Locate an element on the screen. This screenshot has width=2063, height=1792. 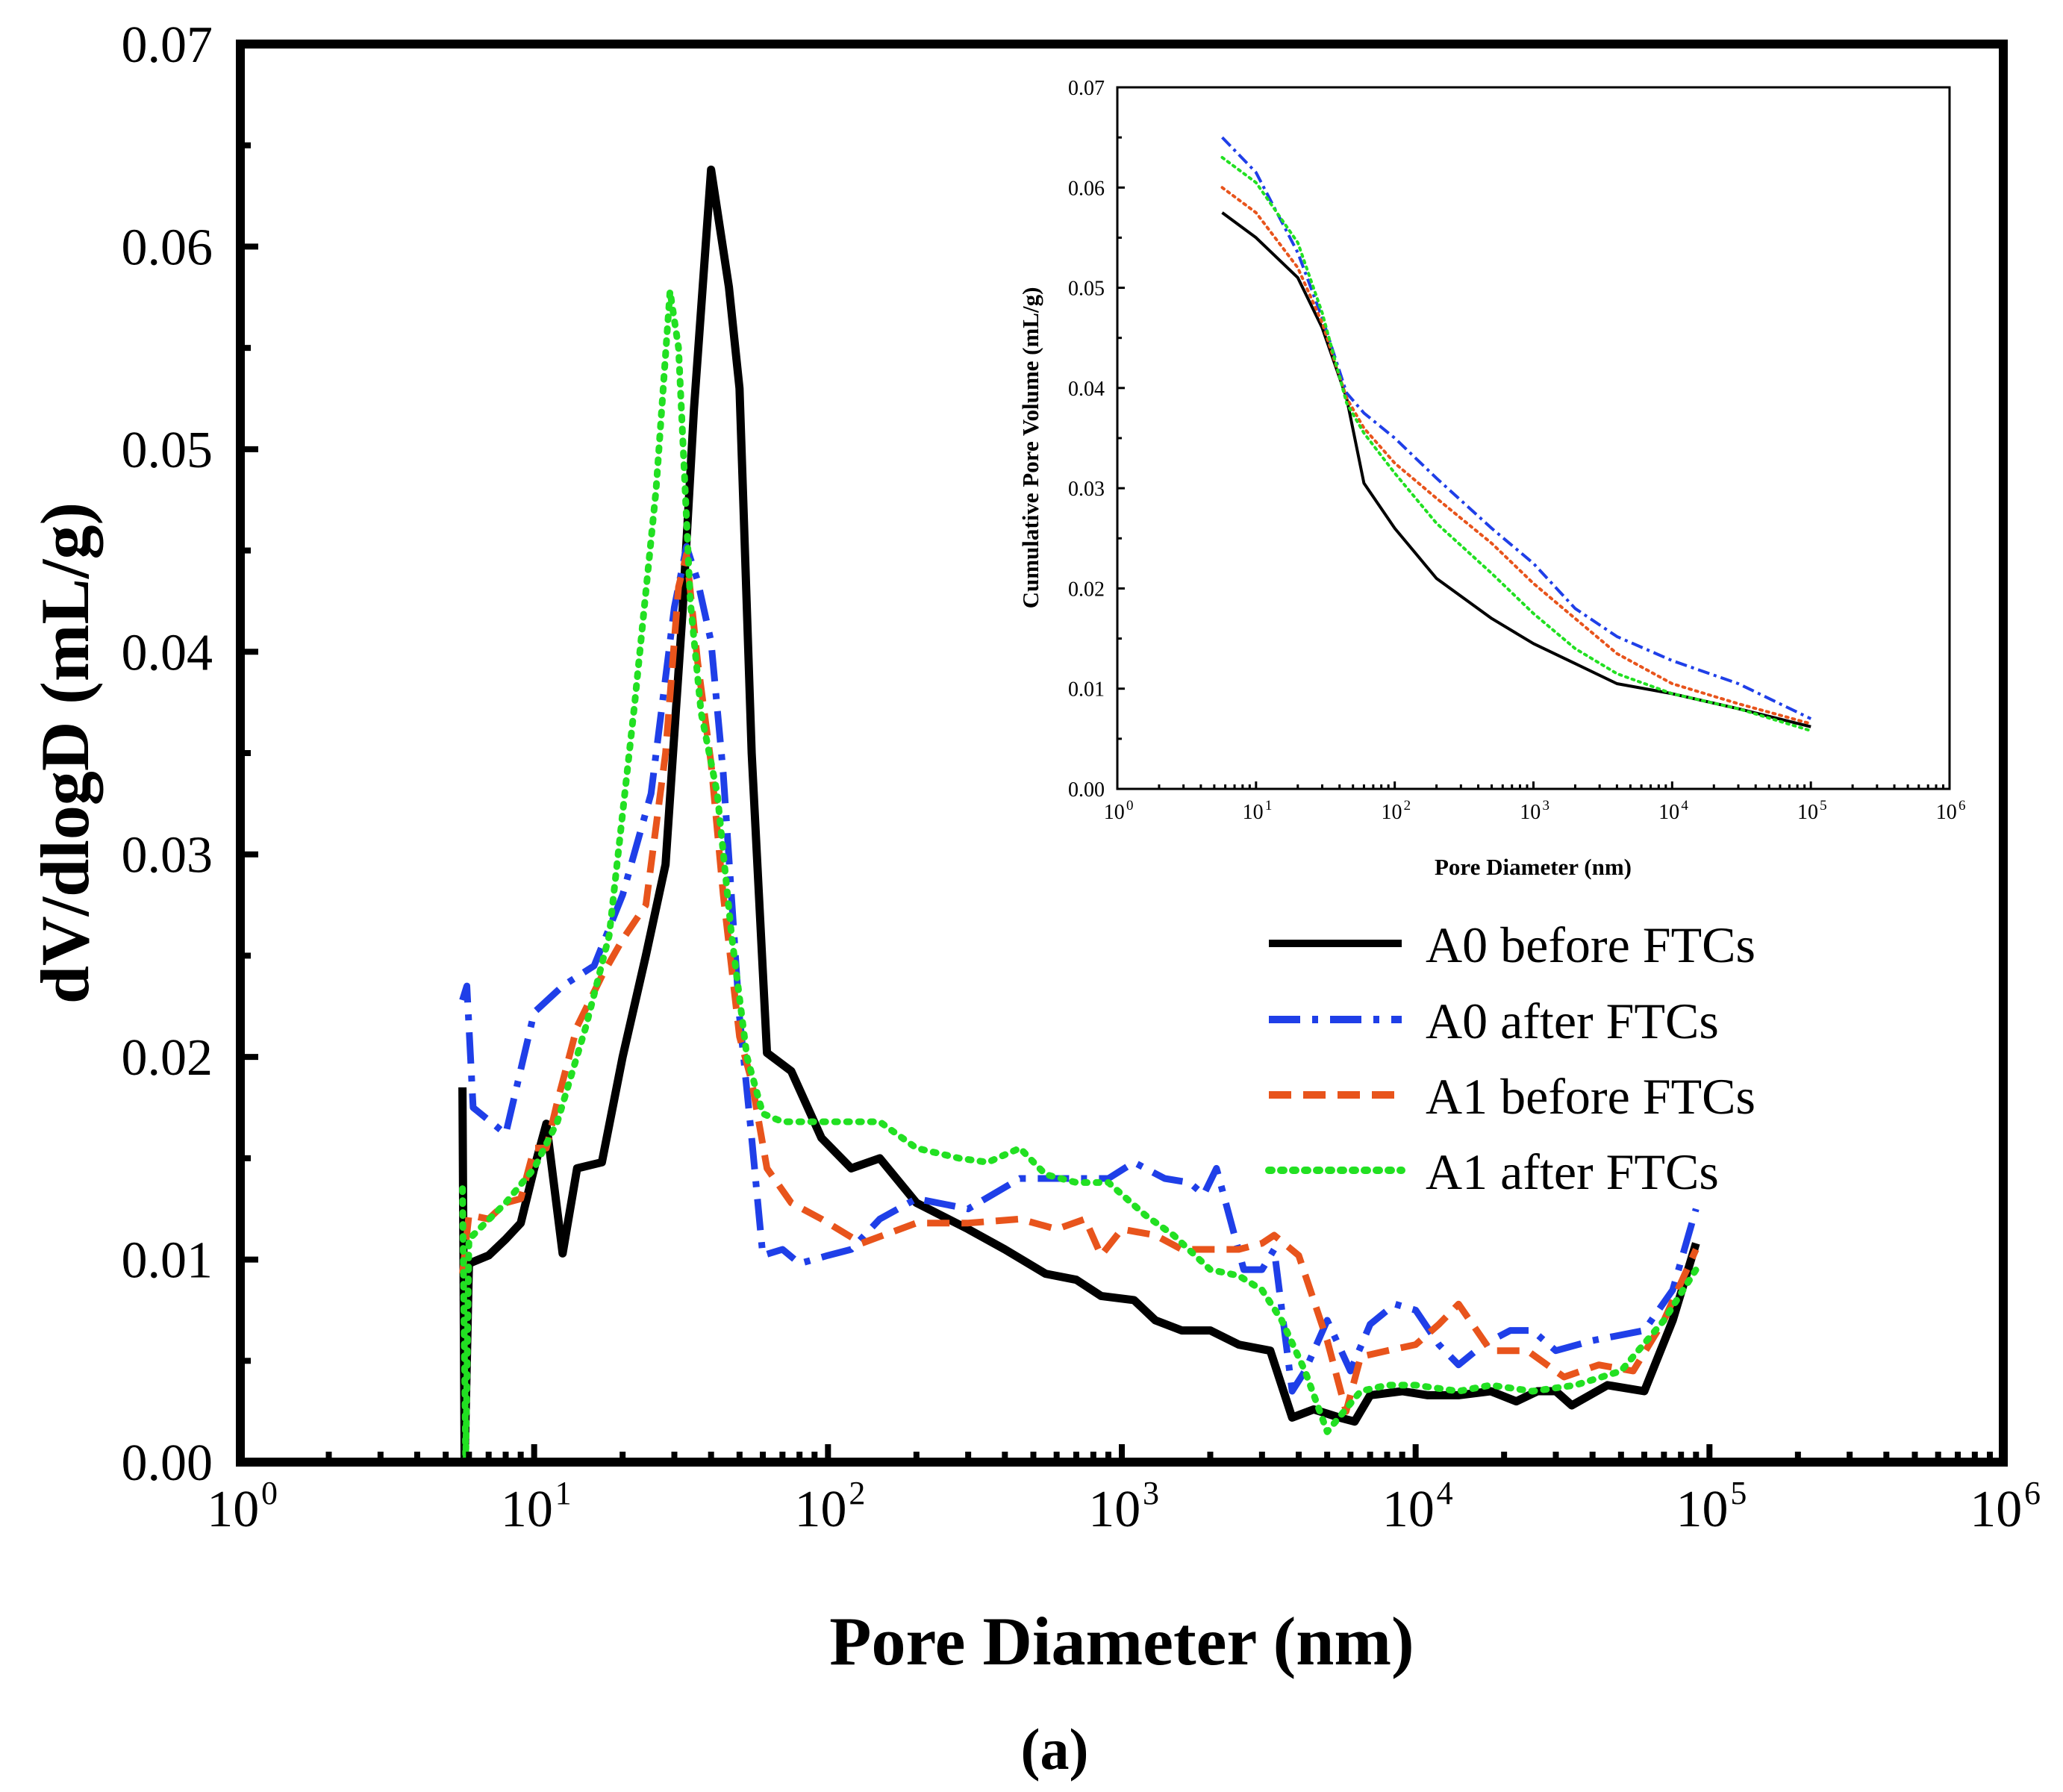
inset-y-tick-label: 0.00 is located at coordinates (1086, 790).